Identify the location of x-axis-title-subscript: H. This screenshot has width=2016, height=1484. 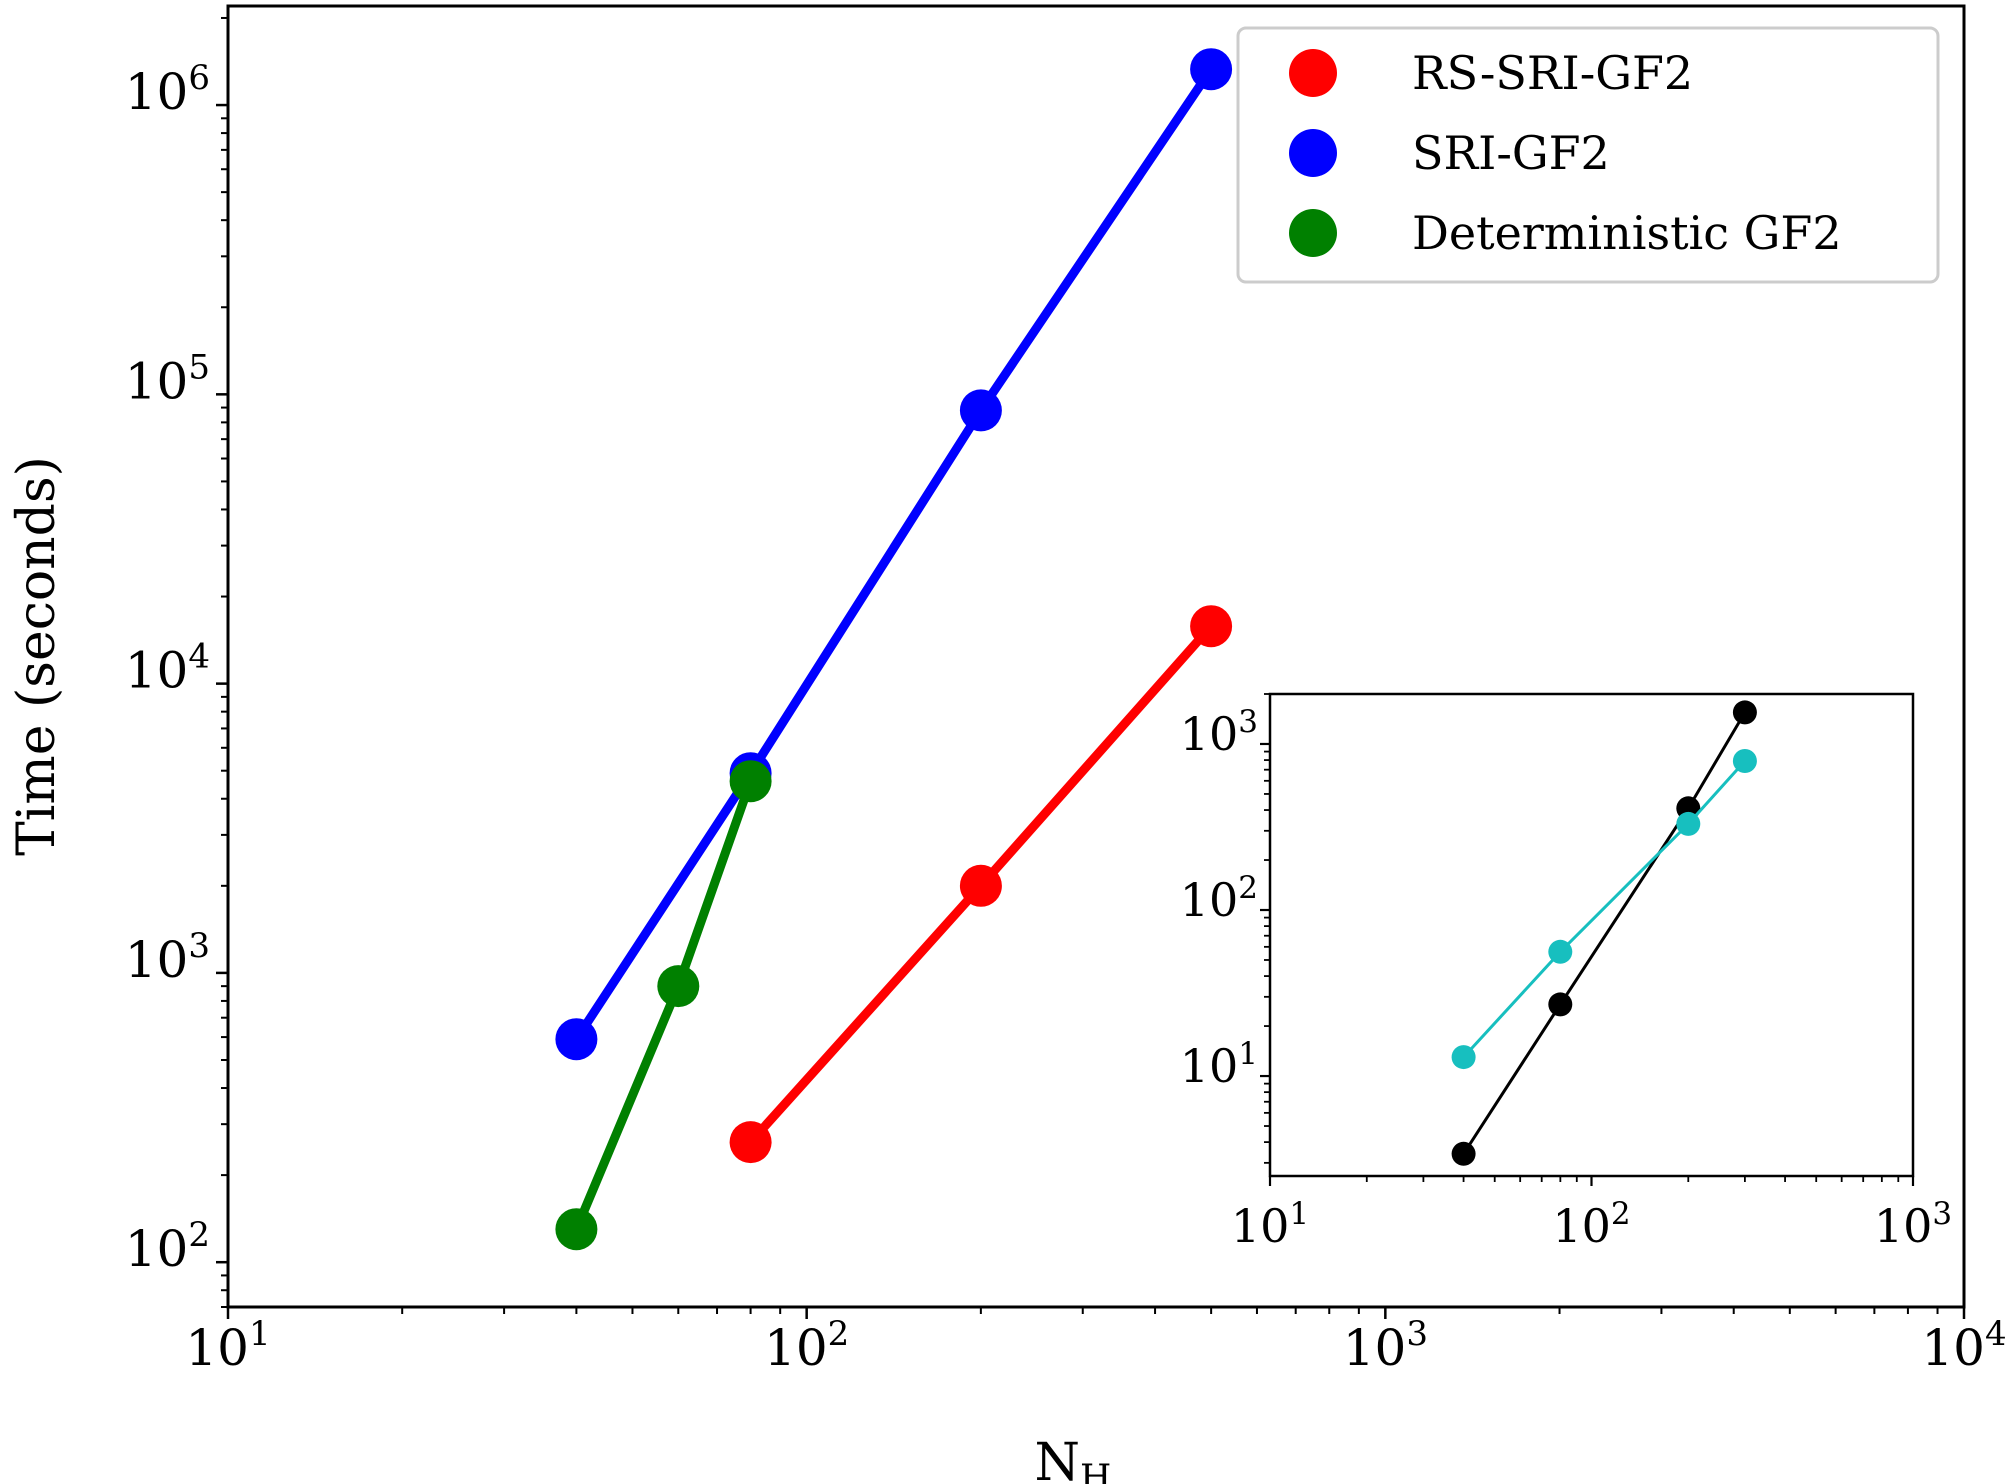
(1095, 1471).